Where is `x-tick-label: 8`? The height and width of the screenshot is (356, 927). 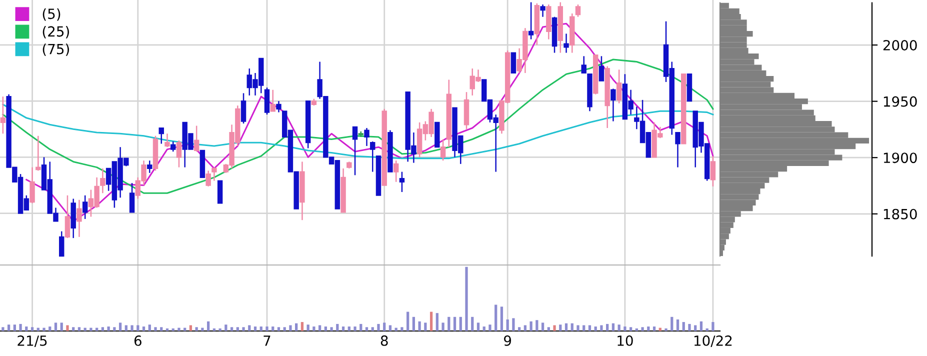 x-tick-label: 8 is located at coordinates (384, 340).